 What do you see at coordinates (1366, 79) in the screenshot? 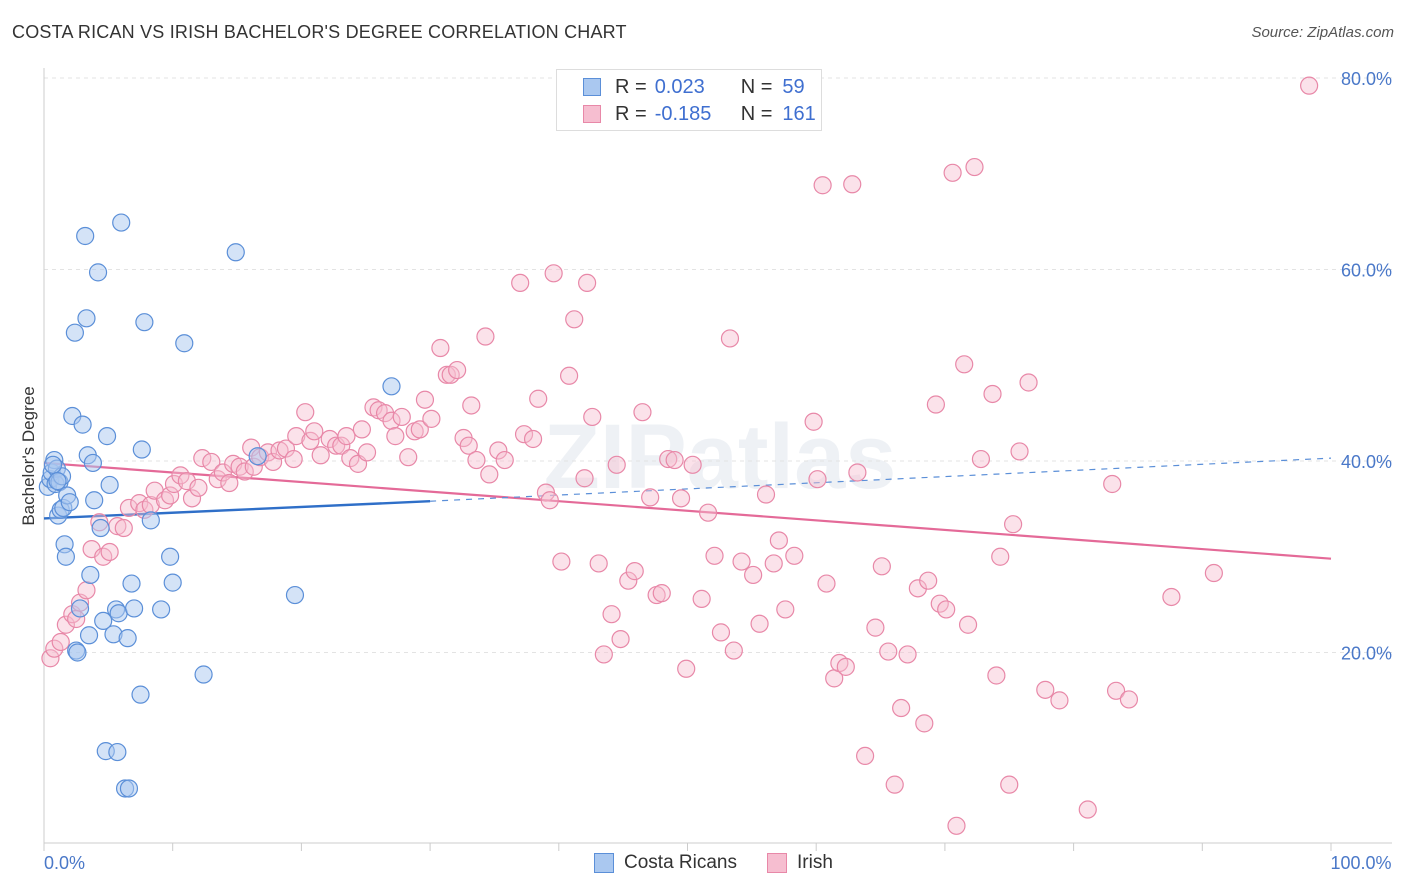
I see `y-tick-label: 80.0%` at bounding box center [1366, 79].